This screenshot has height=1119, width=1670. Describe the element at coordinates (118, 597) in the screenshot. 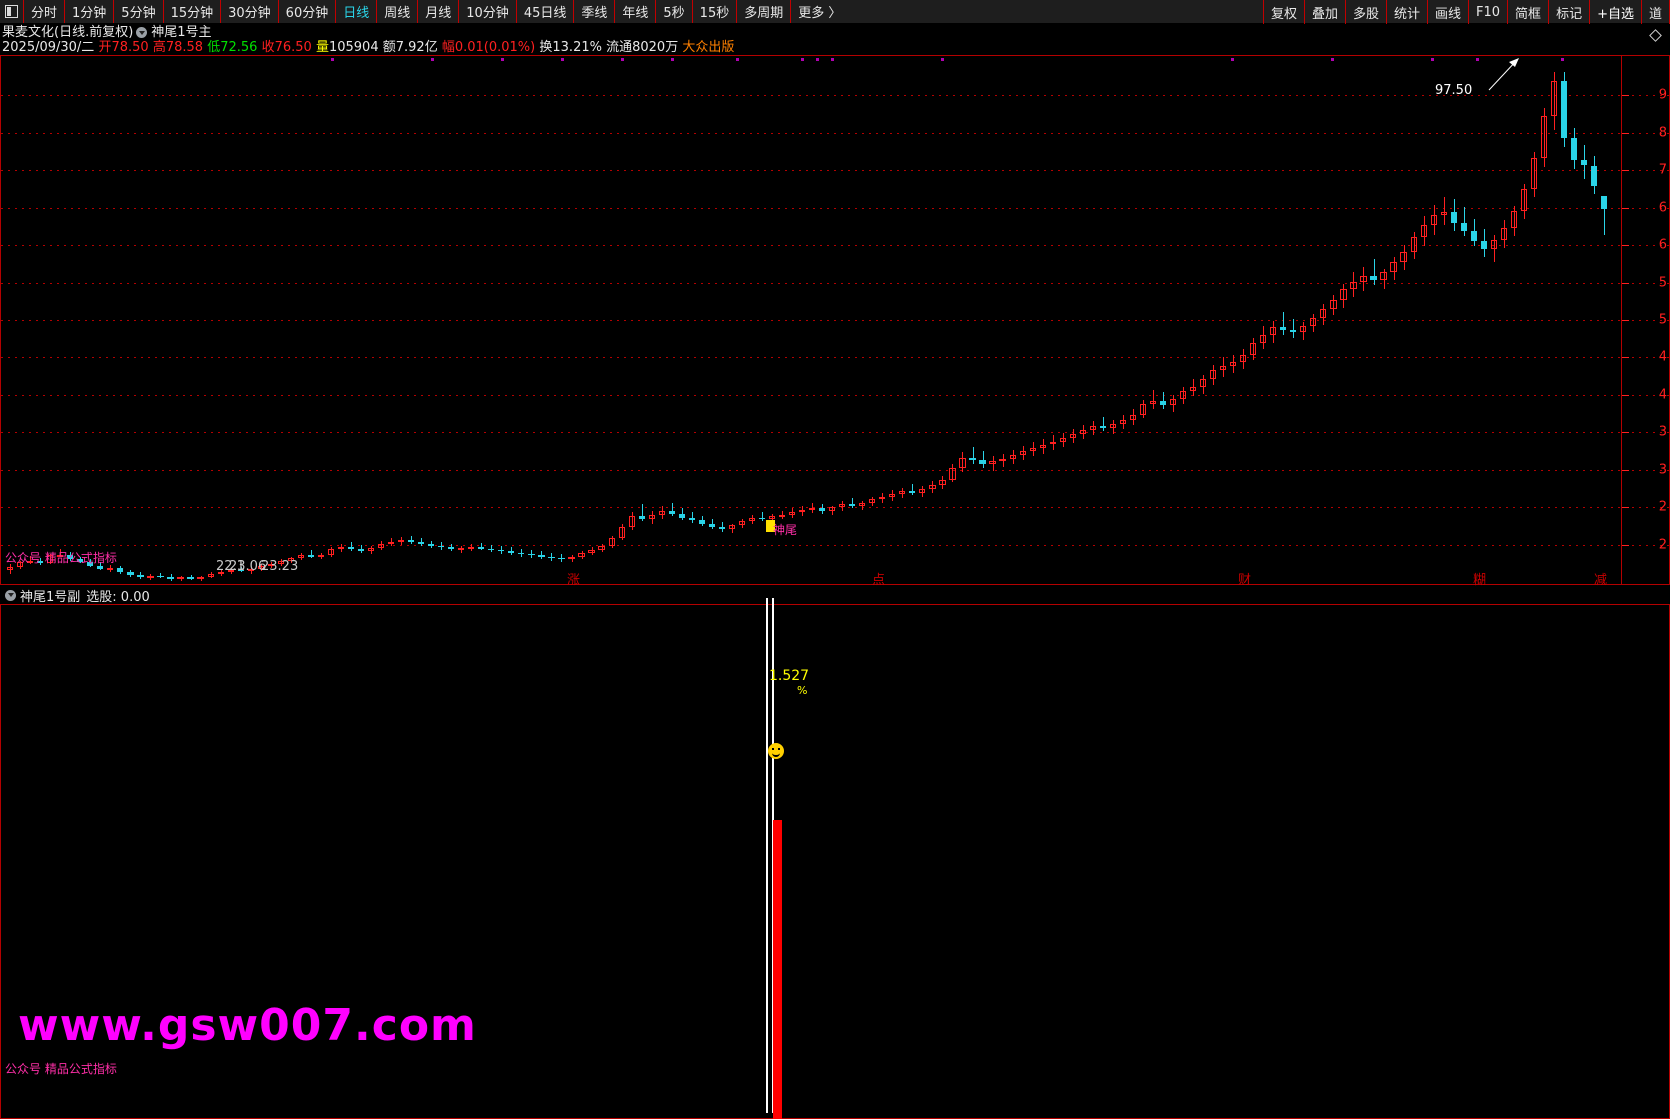

I see `sub-formula-value: 选股: 0.00` at that location.